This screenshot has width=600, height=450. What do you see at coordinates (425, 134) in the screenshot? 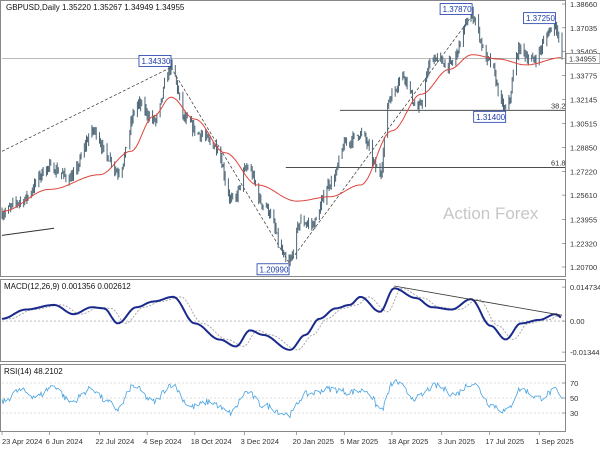
I see `fibonacci-levels: 38.2 61.8` at bounding box center [425, 134].